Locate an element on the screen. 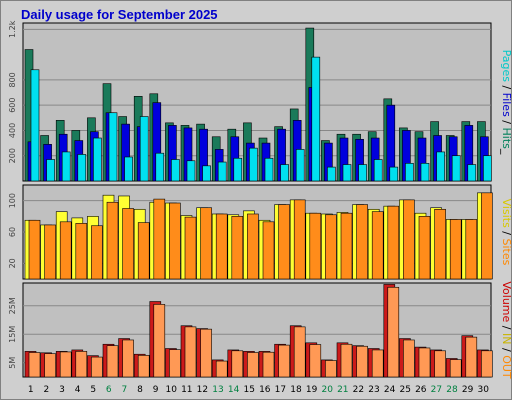 The width and height of the screenshot is (512, 400). side-label-part: Visits is located at coordinates (505, 213).